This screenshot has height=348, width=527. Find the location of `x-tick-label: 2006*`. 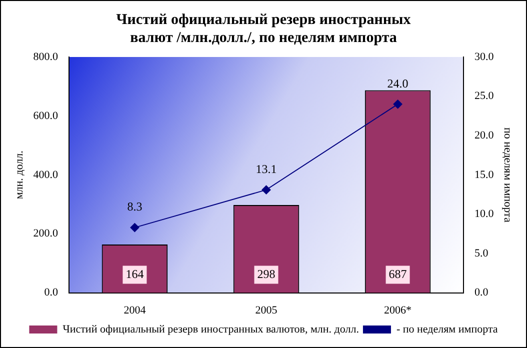

x-tick-label: 2006* is located at coordinates (398, 310).